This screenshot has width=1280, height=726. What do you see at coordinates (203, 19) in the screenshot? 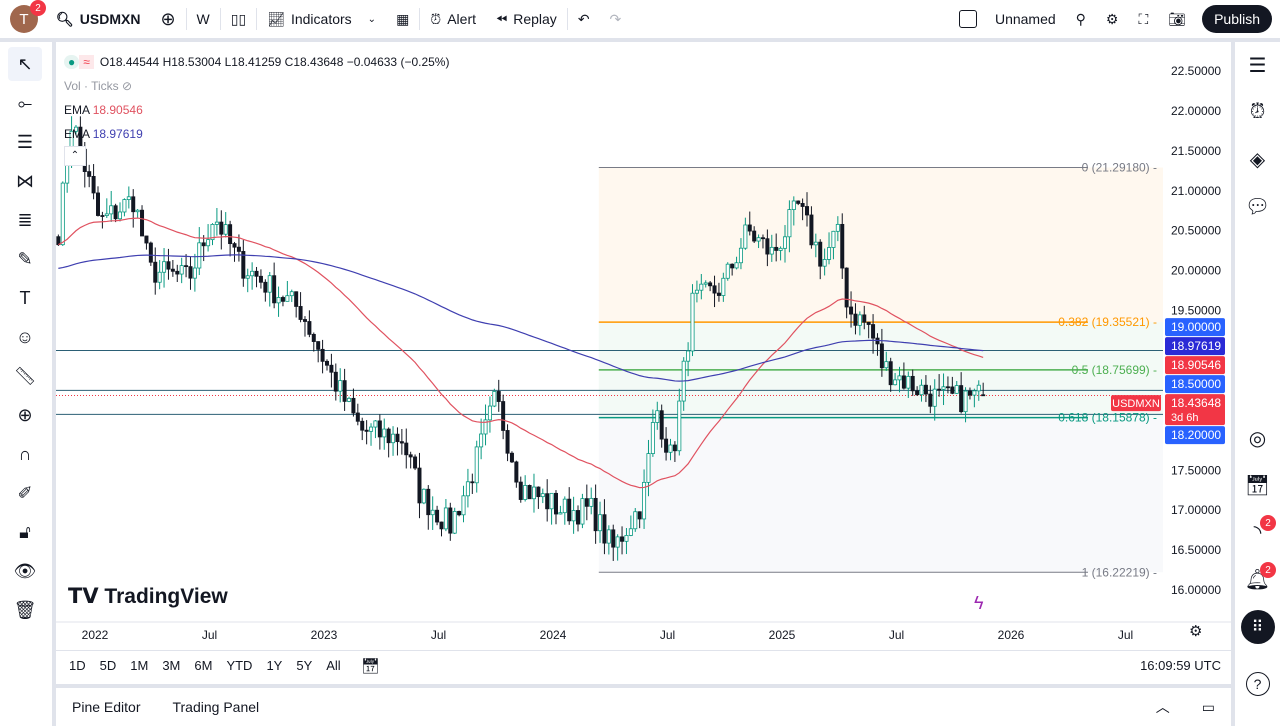
I see `interval-button: W` at bounding box center [203, 19].